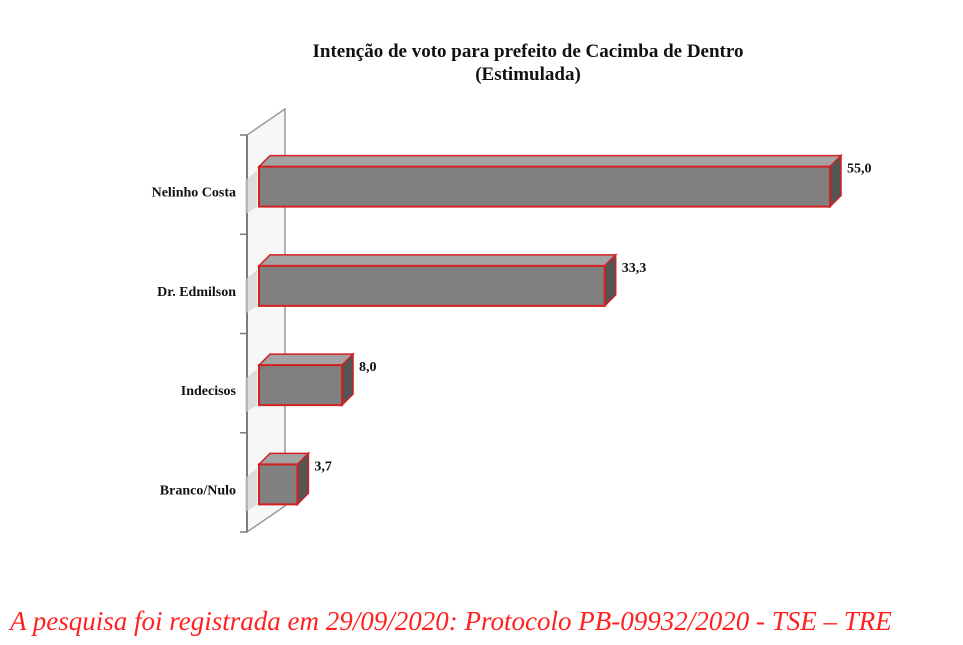  What do you see at coordinates (194, 193) in the screenshot?
I see `category-label: Nelinho Costa` at bounding box center [194, 193].